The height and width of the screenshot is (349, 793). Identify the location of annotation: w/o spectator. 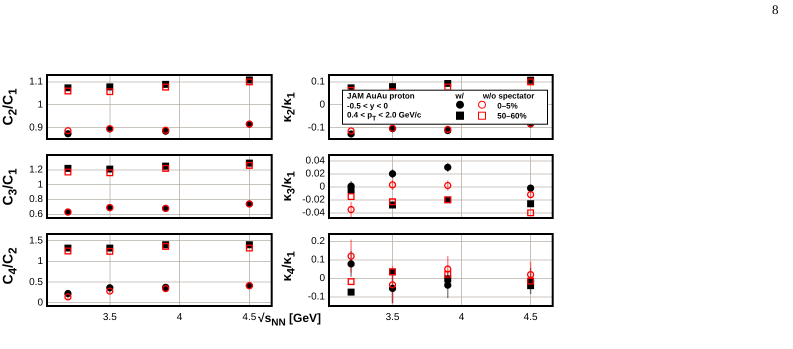
(509, 96).